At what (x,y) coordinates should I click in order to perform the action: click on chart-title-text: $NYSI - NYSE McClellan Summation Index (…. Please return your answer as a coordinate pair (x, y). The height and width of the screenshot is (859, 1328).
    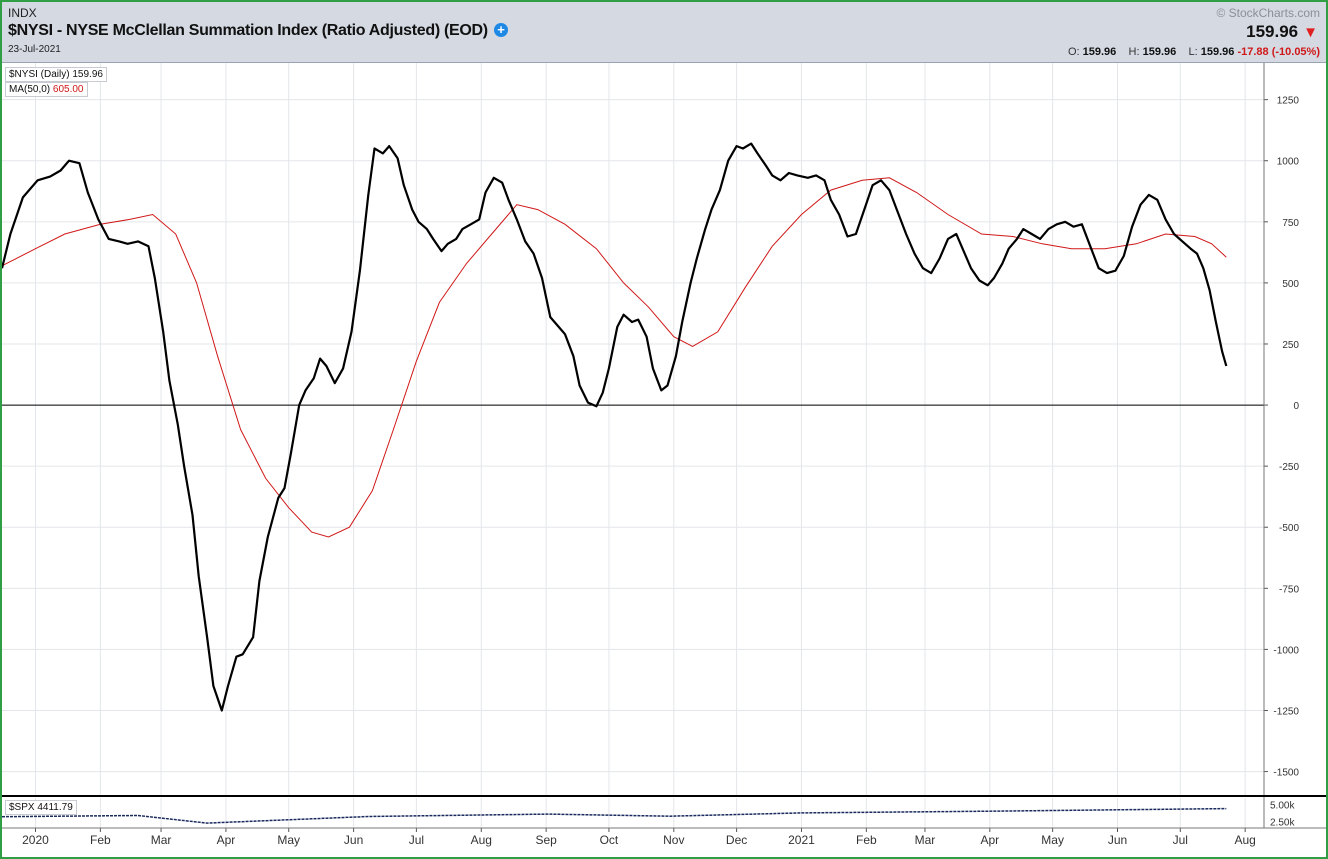
    Looking at the image, I should click on (248, 30).